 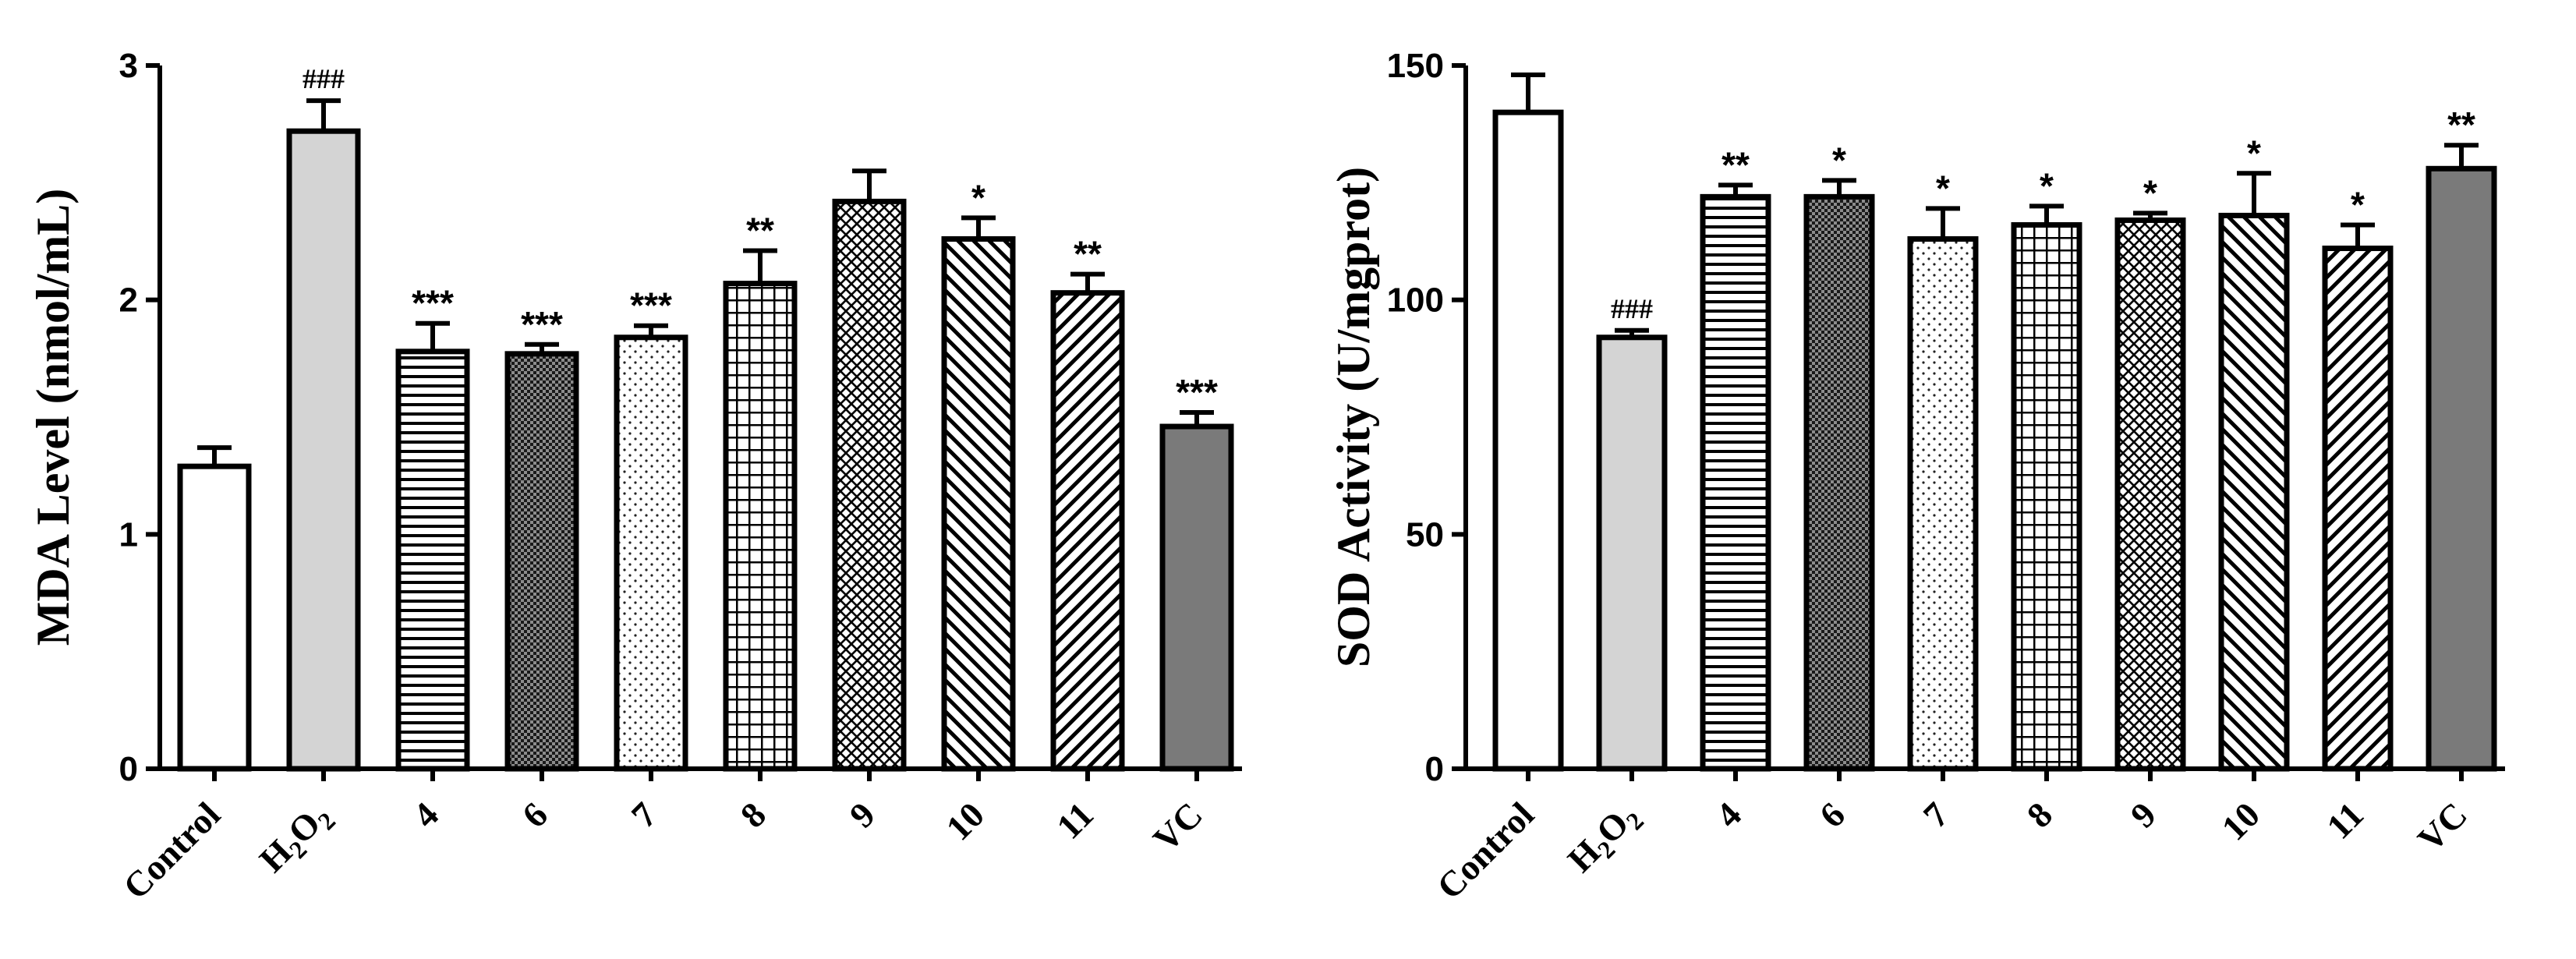 I want to click on y-axis-title: MDA Level (nmol/mL), so click(x=53, y=417).